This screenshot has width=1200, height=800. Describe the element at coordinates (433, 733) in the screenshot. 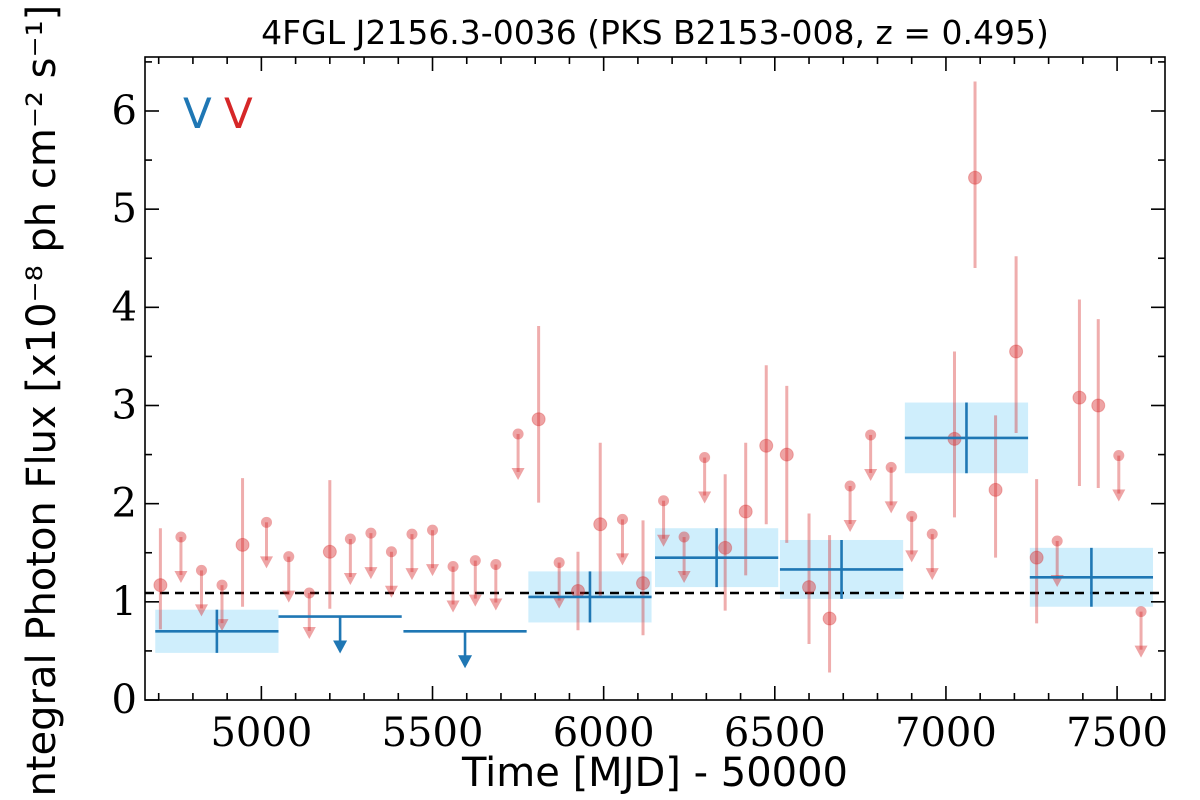

I see `x-tick-label: 5500` at that location.